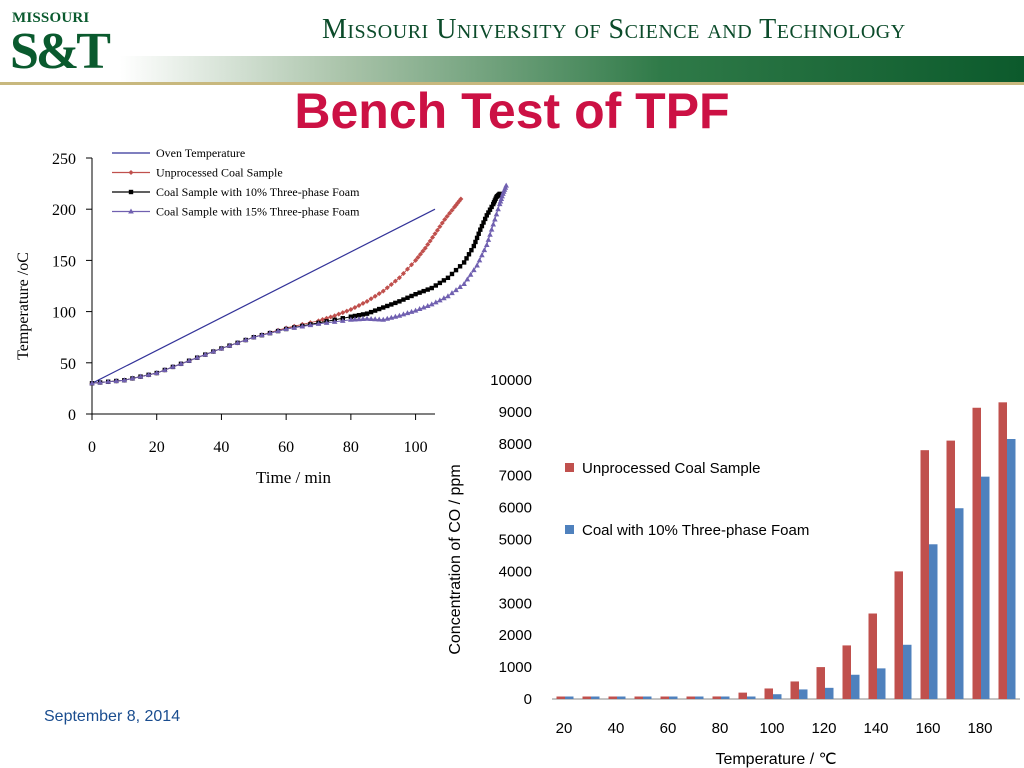  I want to click on y-tick-label: 1000, so click(515, 667).